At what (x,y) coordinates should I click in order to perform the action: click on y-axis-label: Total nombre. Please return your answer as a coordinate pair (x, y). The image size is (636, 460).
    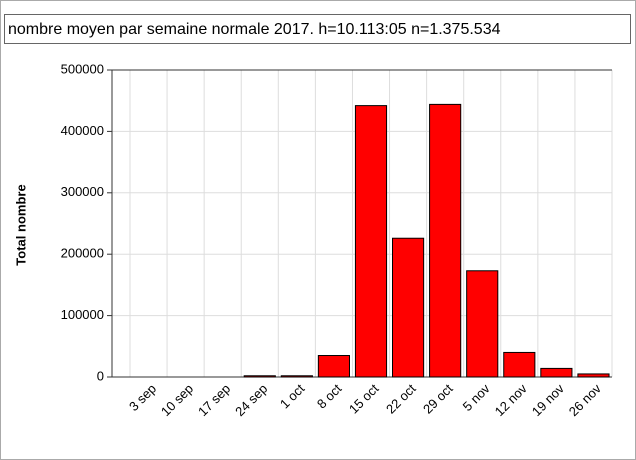
    Looking at the image, I should click on (20, 224).